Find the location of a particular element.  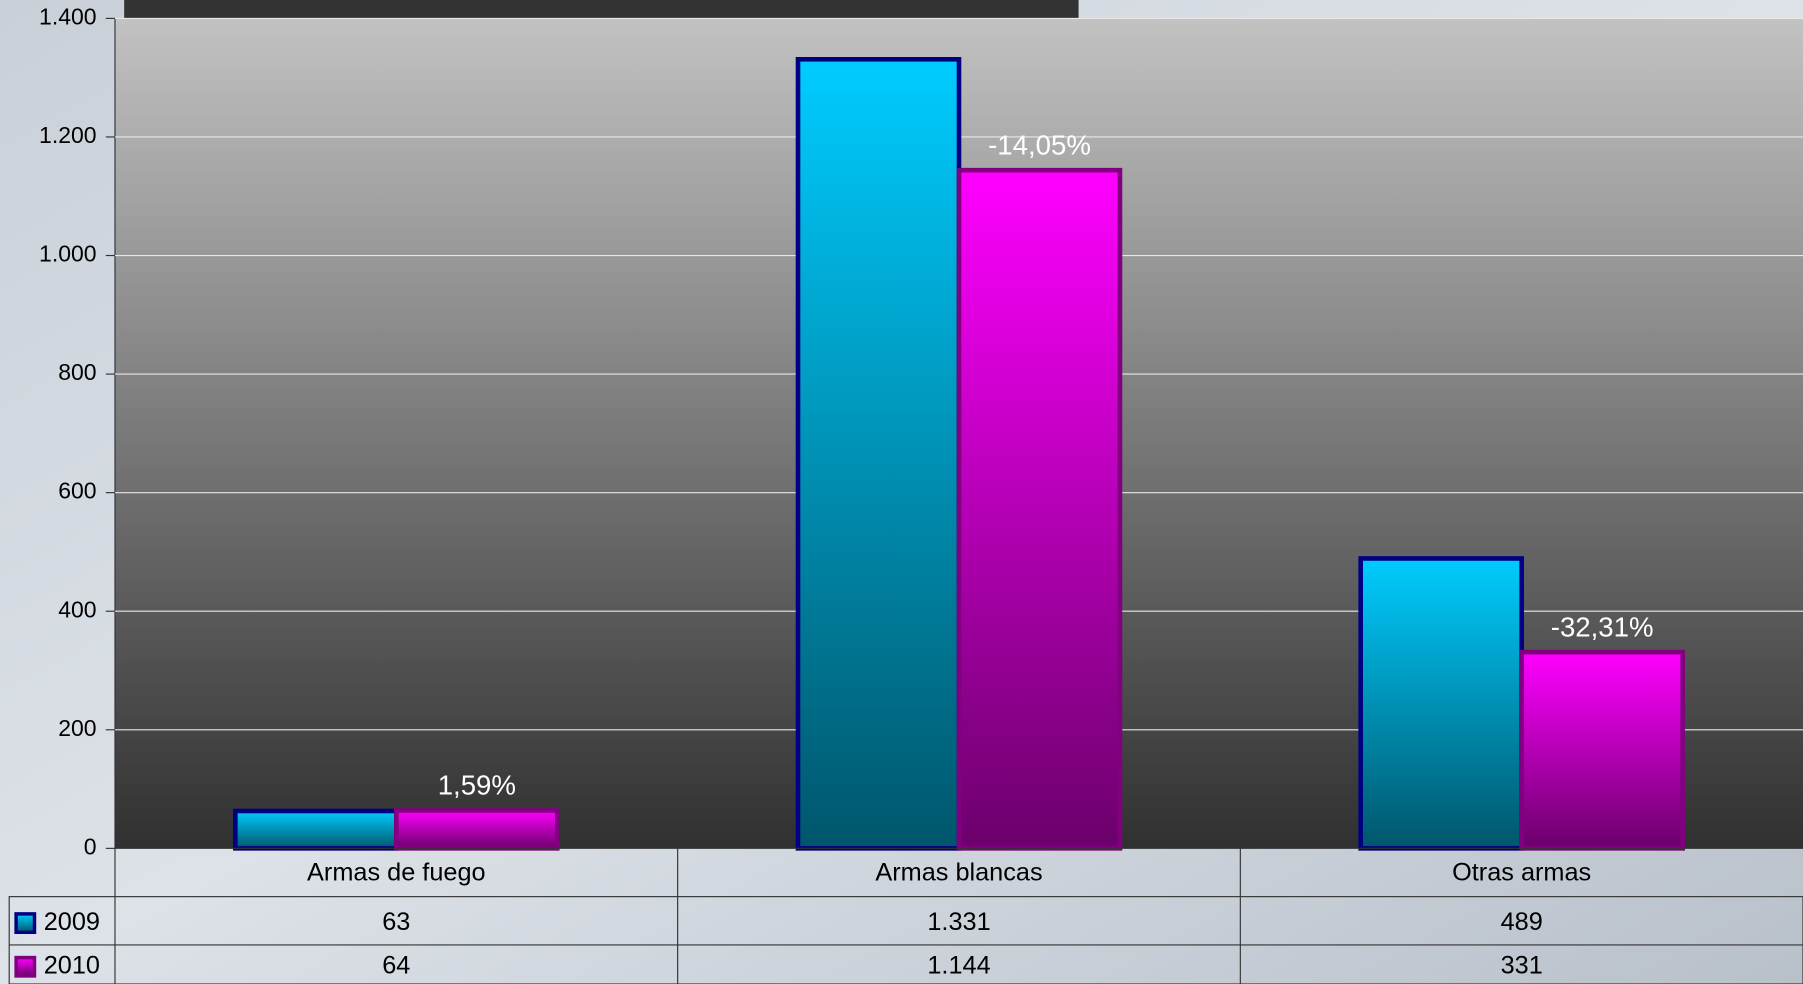

table-value: 1.144 is located at coordinates (958, 965).